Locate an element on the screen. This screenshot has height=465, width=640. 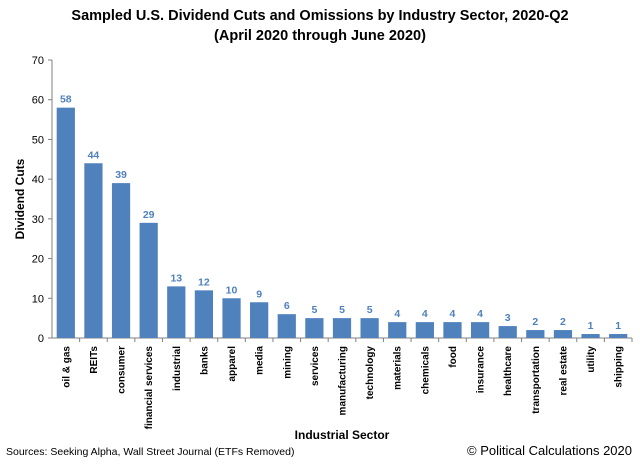
y-tick-label: 10 is located at coordinates (38, 299).